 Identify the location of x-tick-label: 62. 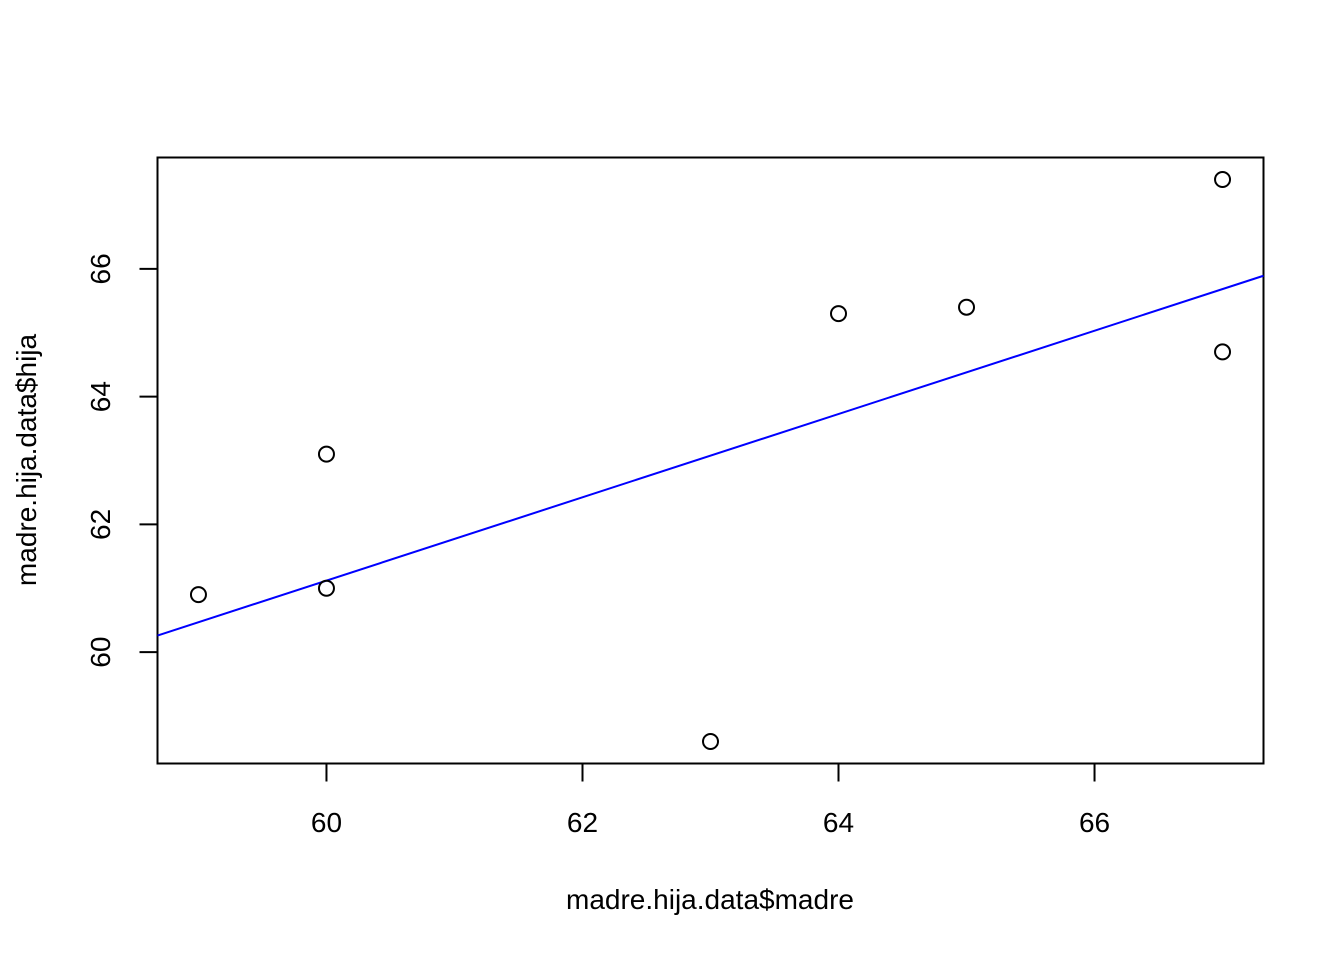
(582, 822).